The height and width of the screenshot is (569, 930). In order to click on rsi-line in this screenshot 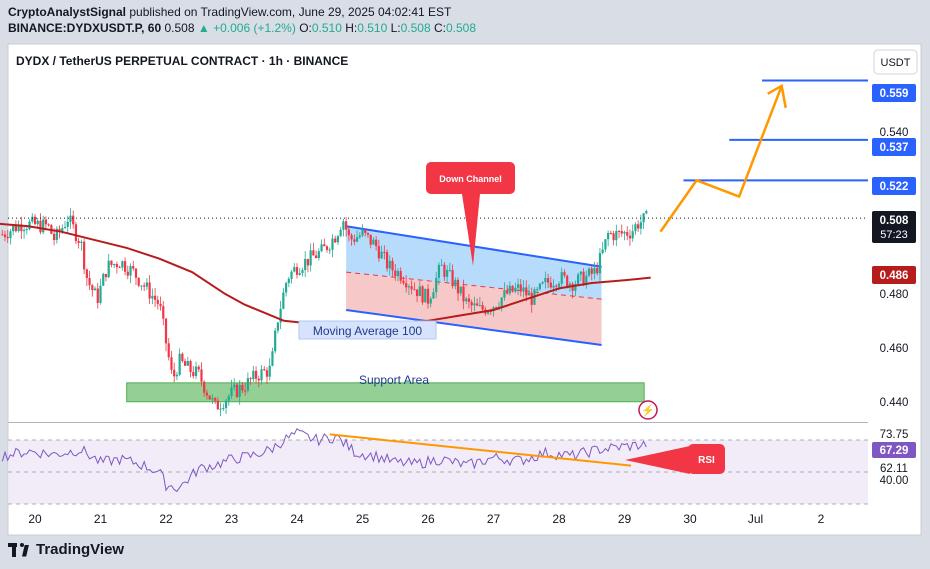, I will do `click(324, 460)`.